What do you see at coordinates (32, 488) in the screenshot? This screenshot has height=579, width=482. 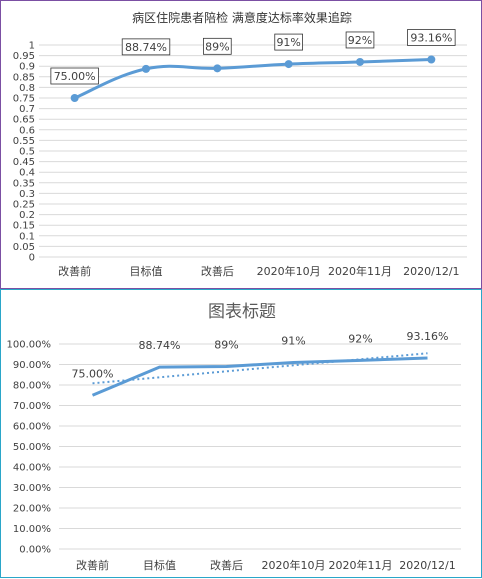 I see `y-tick-label: 30.00%` at bounding box center [32, 488].